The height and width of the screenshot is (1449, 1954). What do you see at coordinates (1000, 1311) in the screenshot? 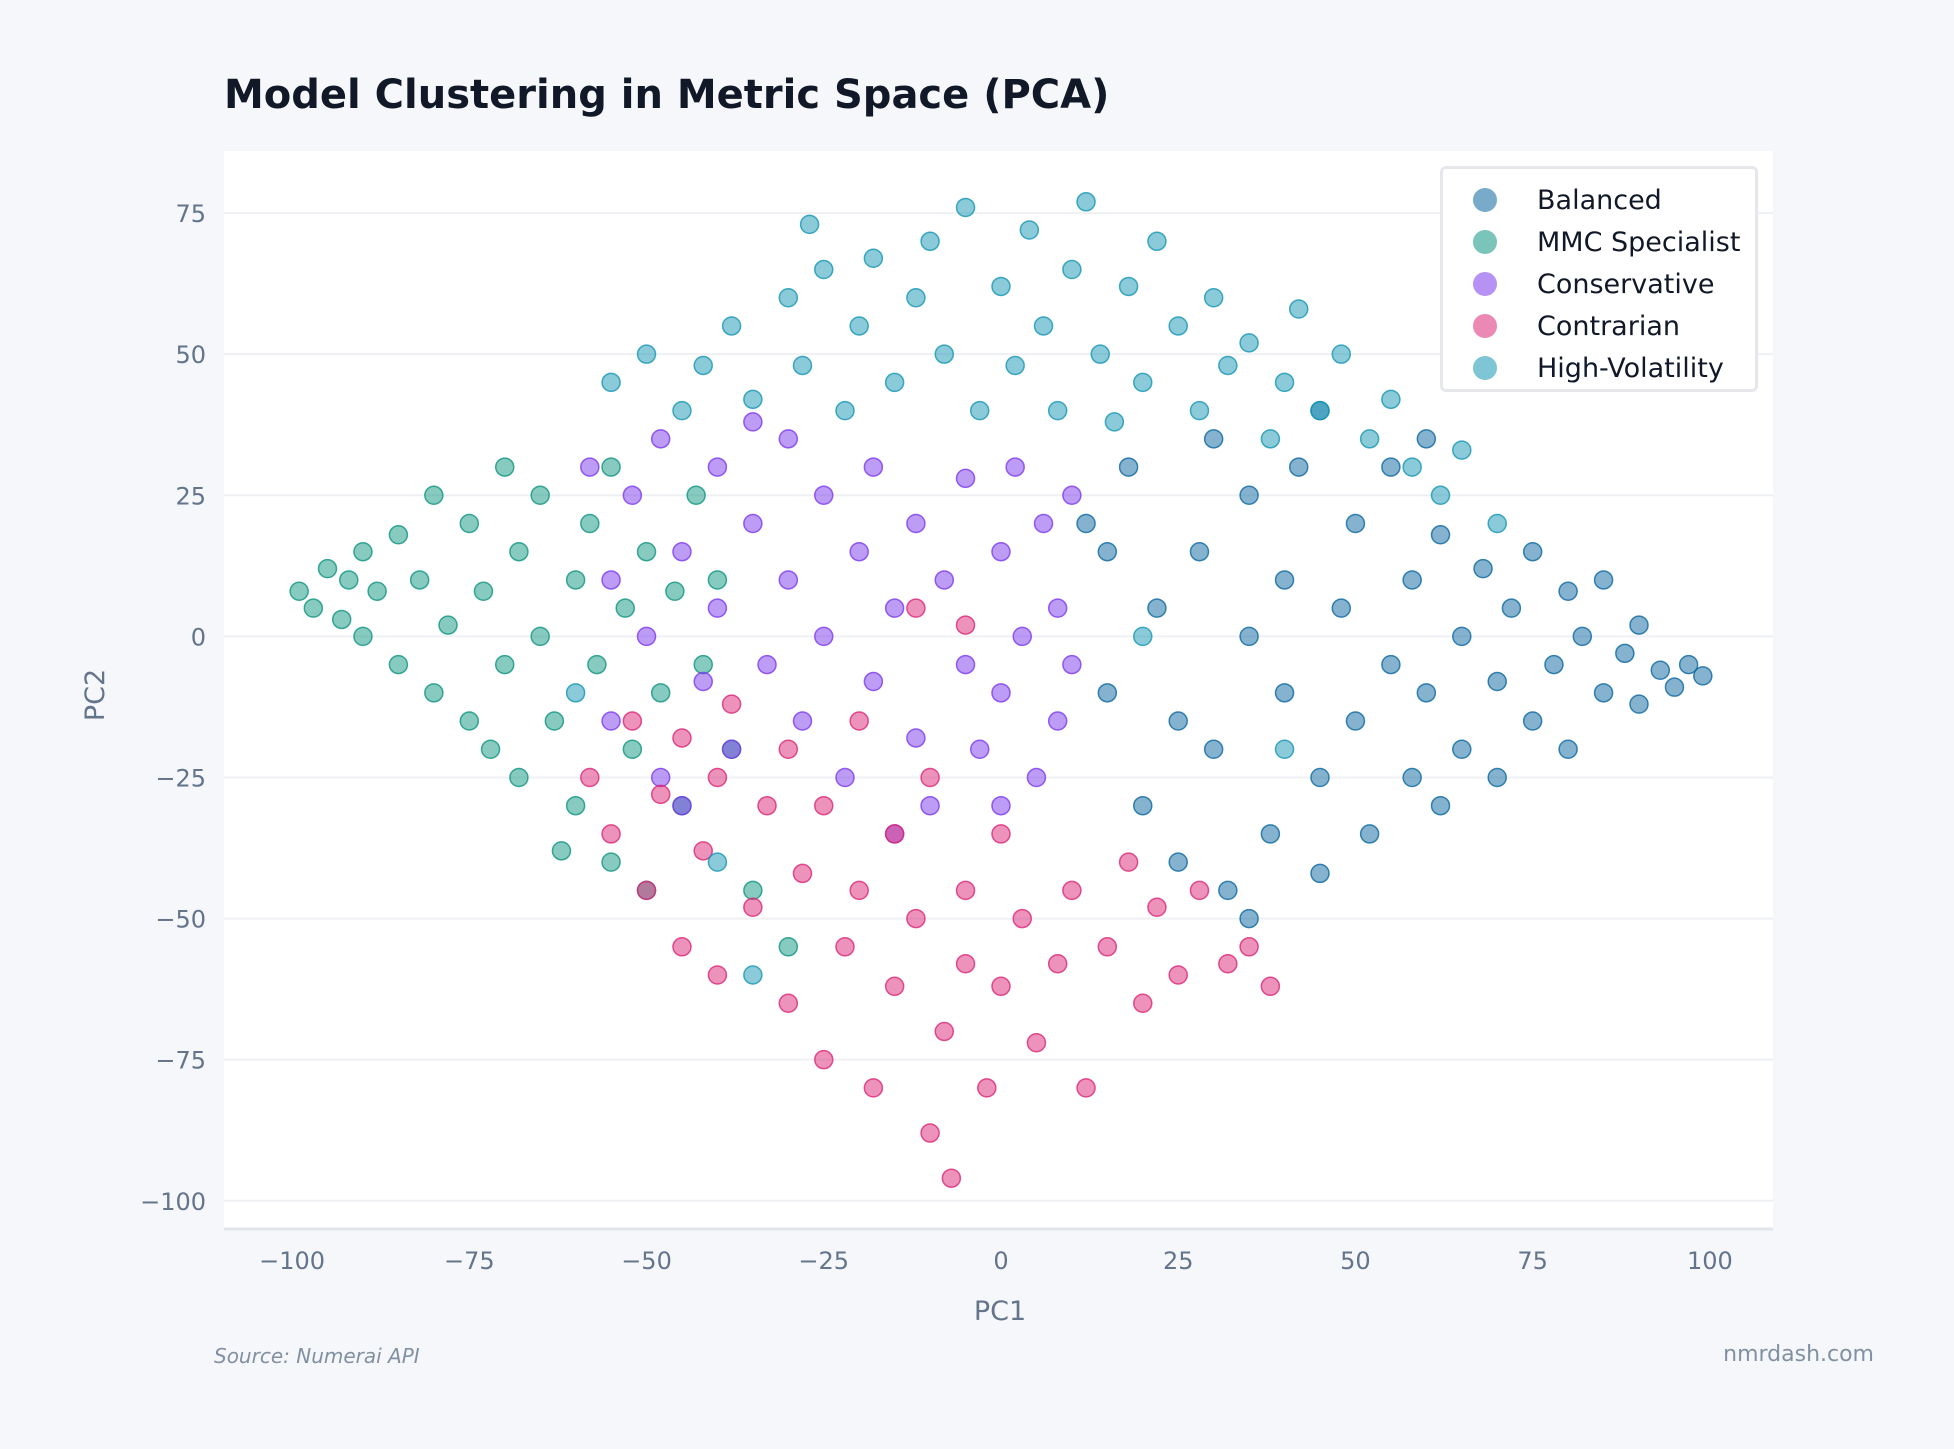
I see `x-axis-label: PC1` at bounding box center [1000, 1311].